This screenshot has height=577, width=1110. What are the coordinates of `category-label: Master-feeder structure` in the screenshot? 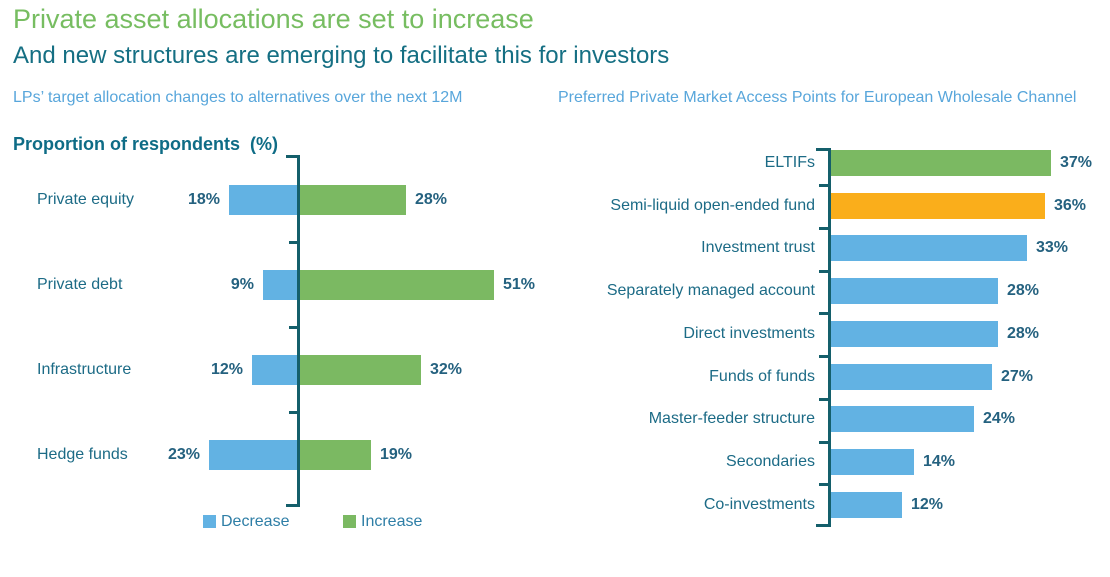 It's located at (731, 418).